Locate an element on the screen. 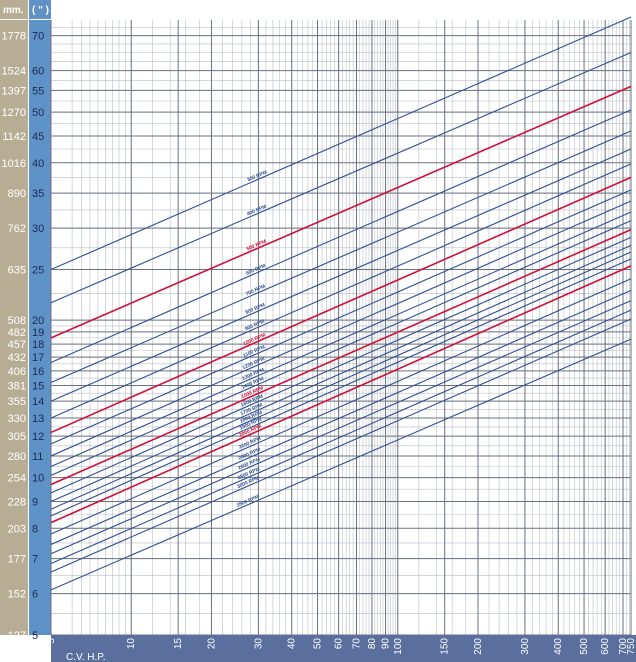  y-tick-inch-label: 10 is located at coordinates (38, 479).